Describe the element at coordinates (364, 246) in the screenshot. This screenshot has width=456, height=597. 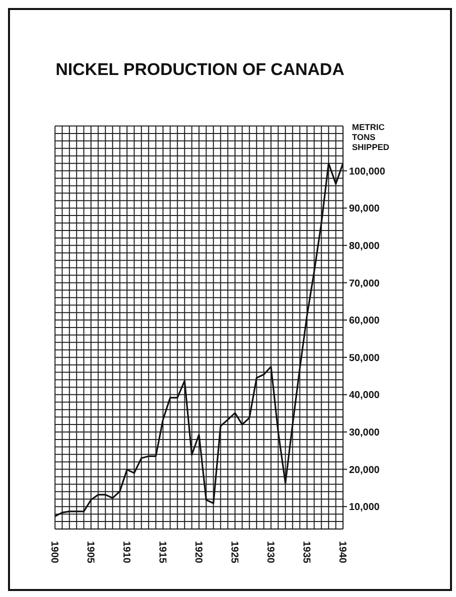
I see `y-tick-label: 80,000` at that location.